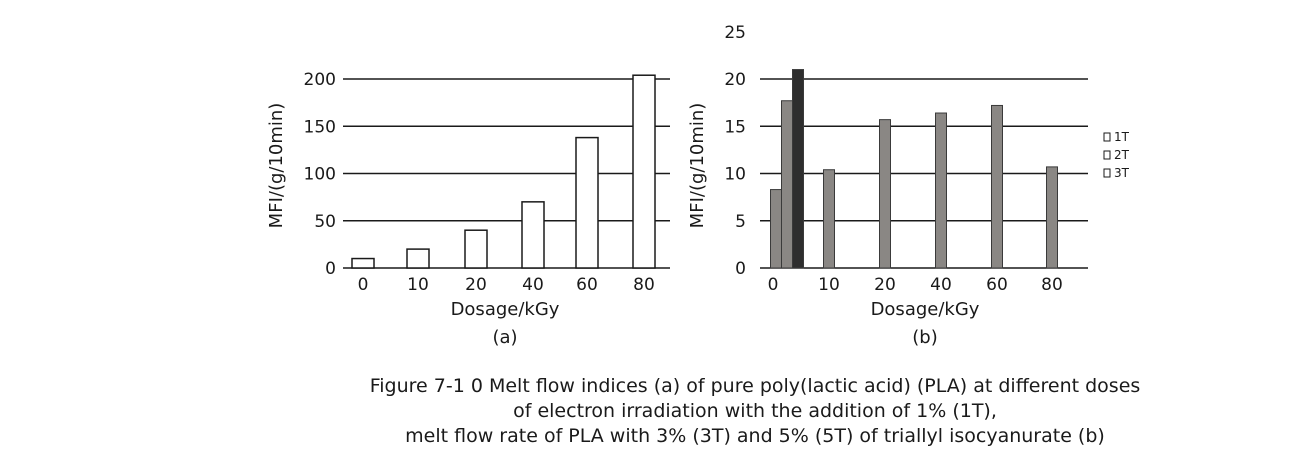 This screenshot has width=1311, height=467. I want to click on chart-b-x-tick-label: 20, so click(885, 285).